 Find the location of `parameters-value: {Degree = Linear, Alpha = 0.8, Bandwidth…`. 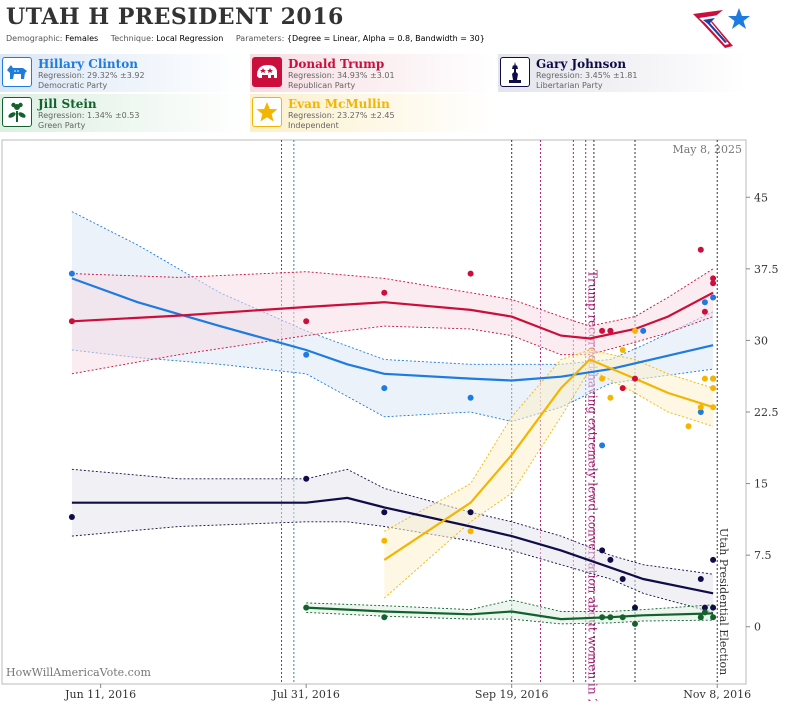

parameters-value: {Degree = Linear, Alpha = 0.8, Bandwidth… is located at coordinates (385, 38).